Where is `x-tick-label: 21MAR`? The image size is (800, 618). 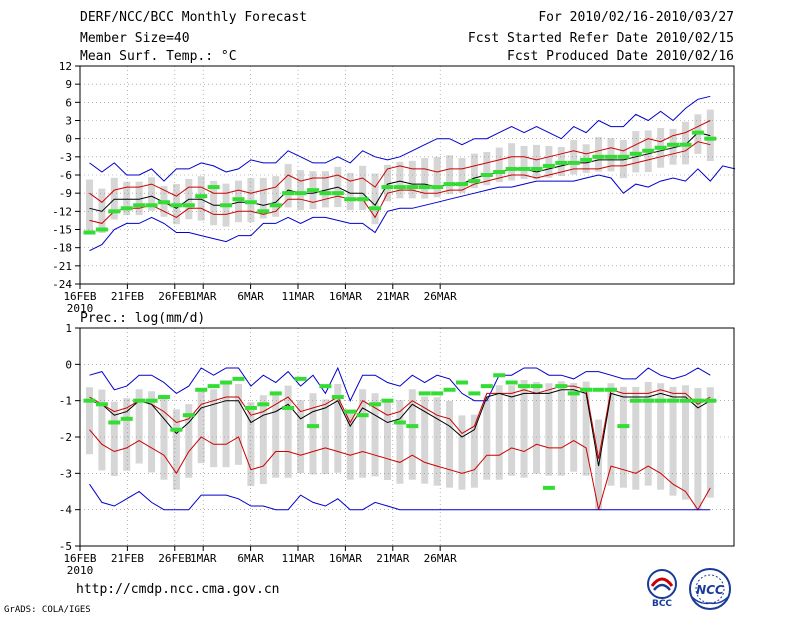 x-tick-label: 21MAR is located at coordinates (392, 558).